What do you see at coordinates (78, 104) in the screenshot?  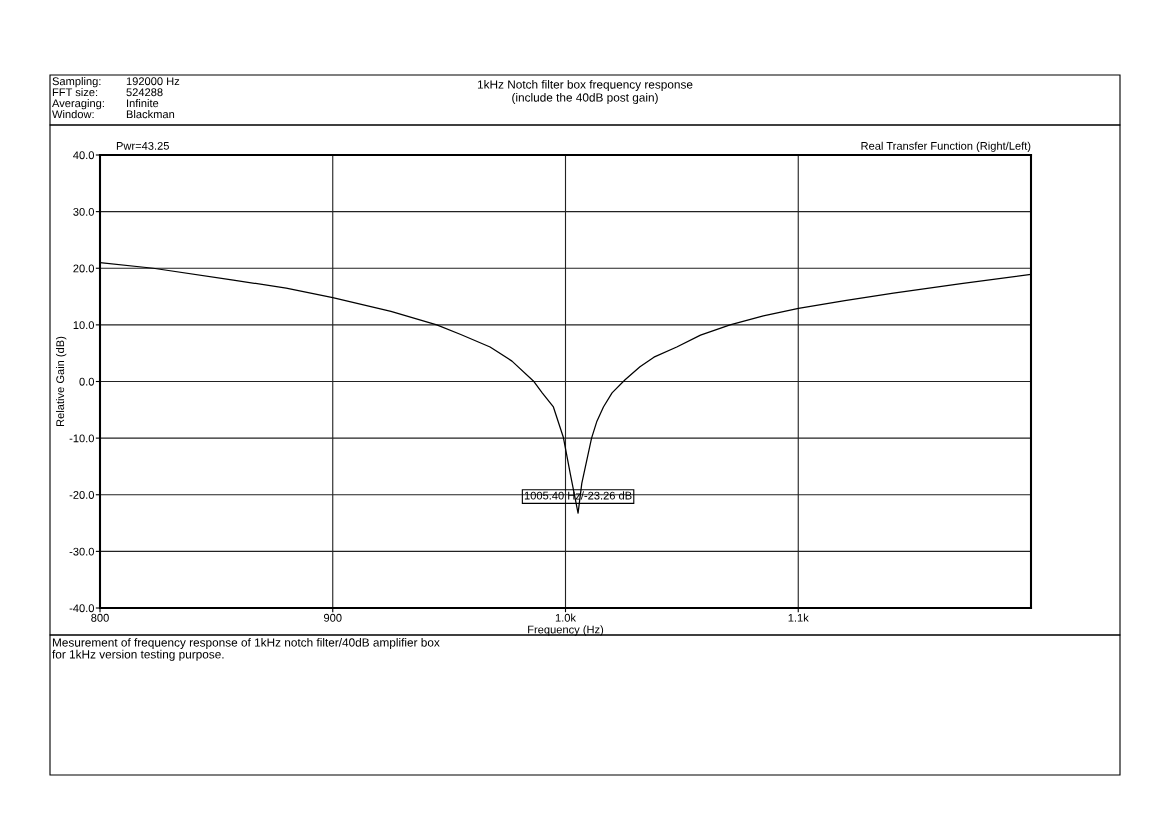 I see `text: Averaging:` at bounding box center [78, 104].